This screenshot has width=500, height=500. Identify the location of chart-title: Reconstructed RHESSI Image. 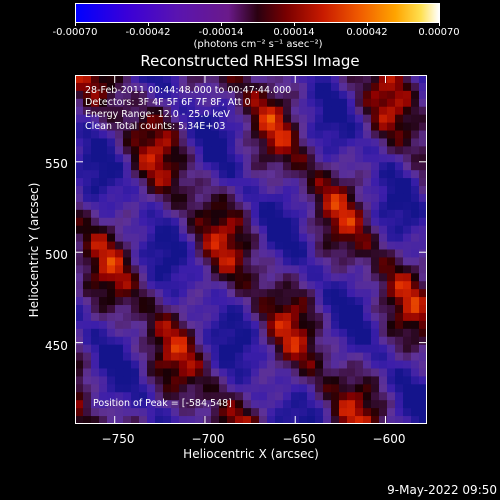
(250, 61).